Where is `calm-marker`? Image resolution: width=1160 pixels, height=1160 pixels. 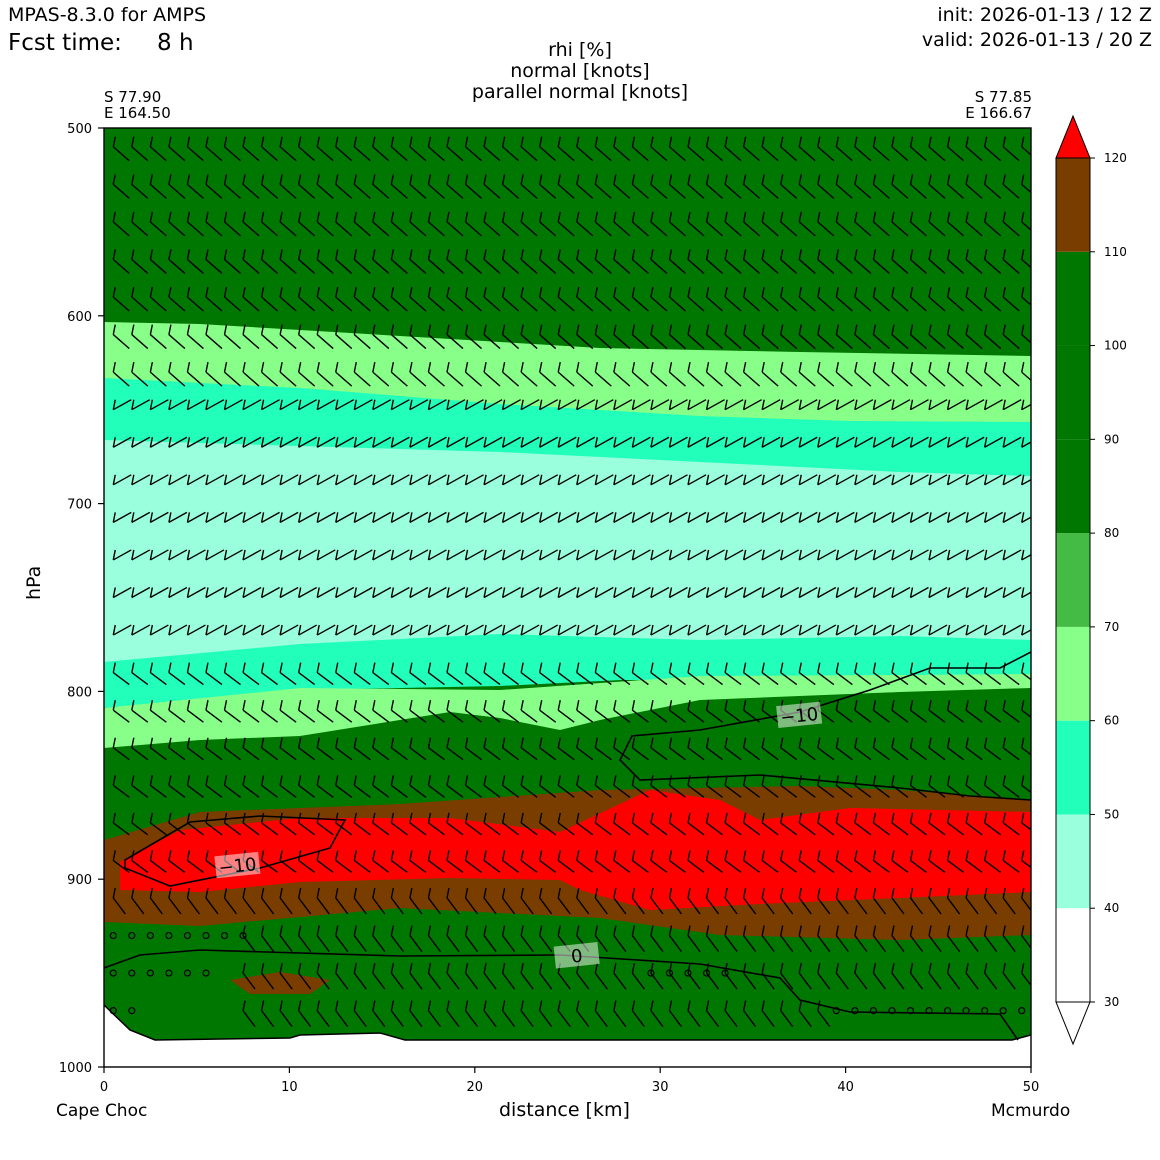
calm-marker is located at coordinates (132, 973).